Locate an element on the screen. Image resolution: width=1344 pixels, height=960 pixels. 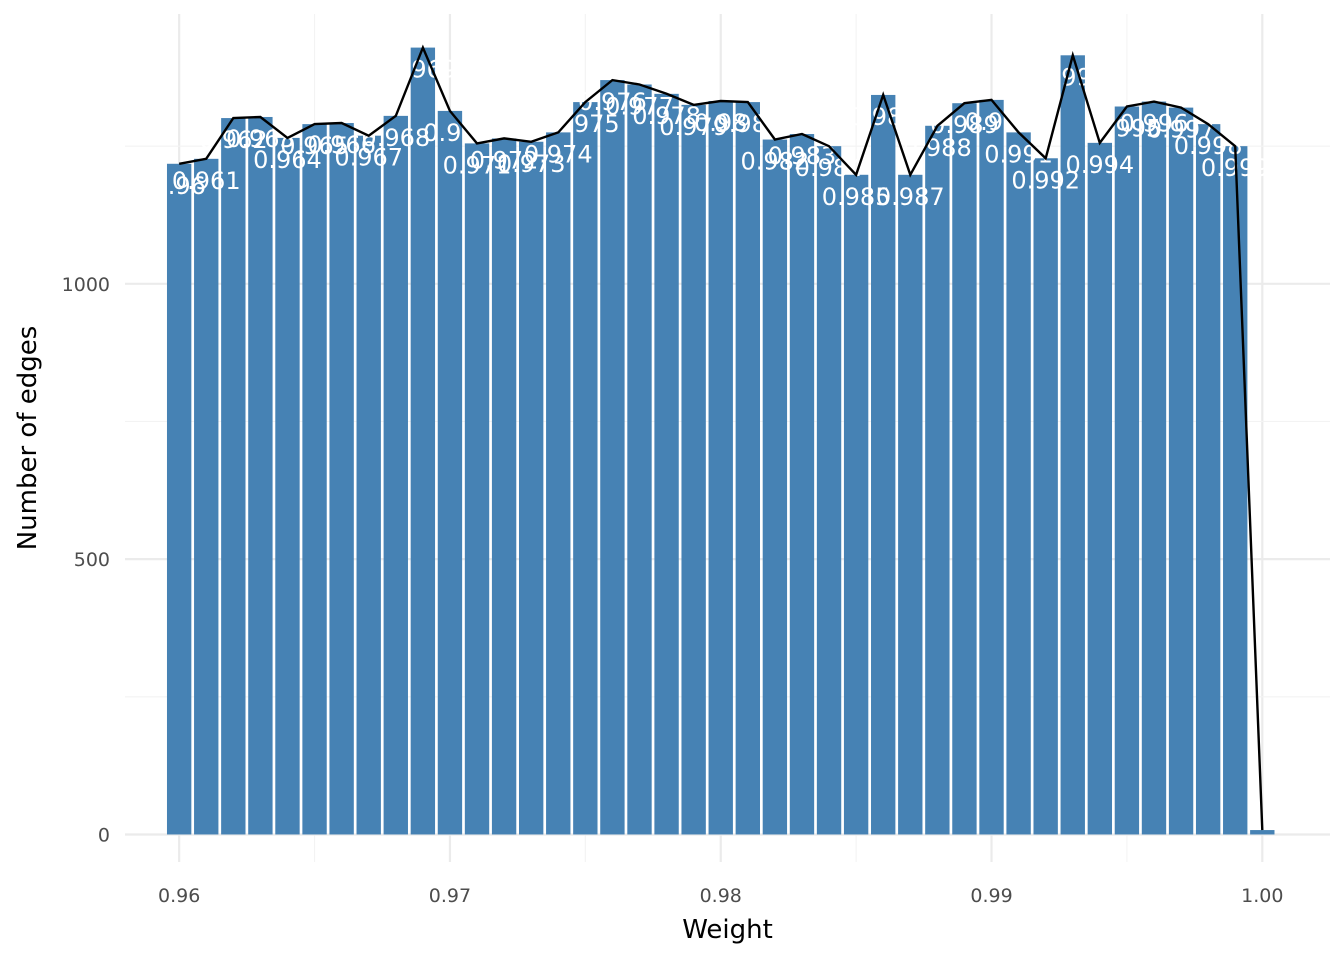
bar-value-label: 0.963 is located at coordinates (260, 139).